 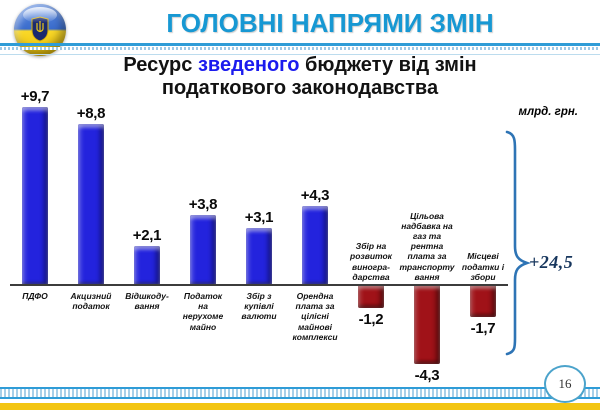 What do you see at coordinates (259, 217) in the screenshot?
I see `bar-value-label: +3,1` at bounding box center [259, 217].